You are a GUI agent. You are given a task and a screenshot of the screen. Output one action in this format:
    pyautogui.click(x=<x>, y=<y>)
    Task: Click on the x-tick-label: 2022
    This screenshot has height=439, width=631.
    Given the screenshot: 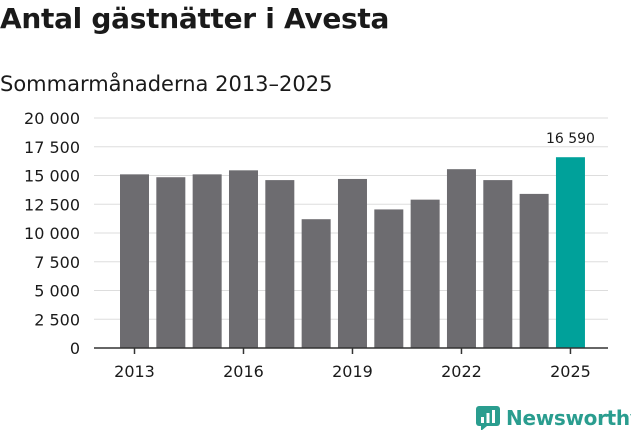 What is the action you would take?
    pyautogui.click(x=461, y=371)
    